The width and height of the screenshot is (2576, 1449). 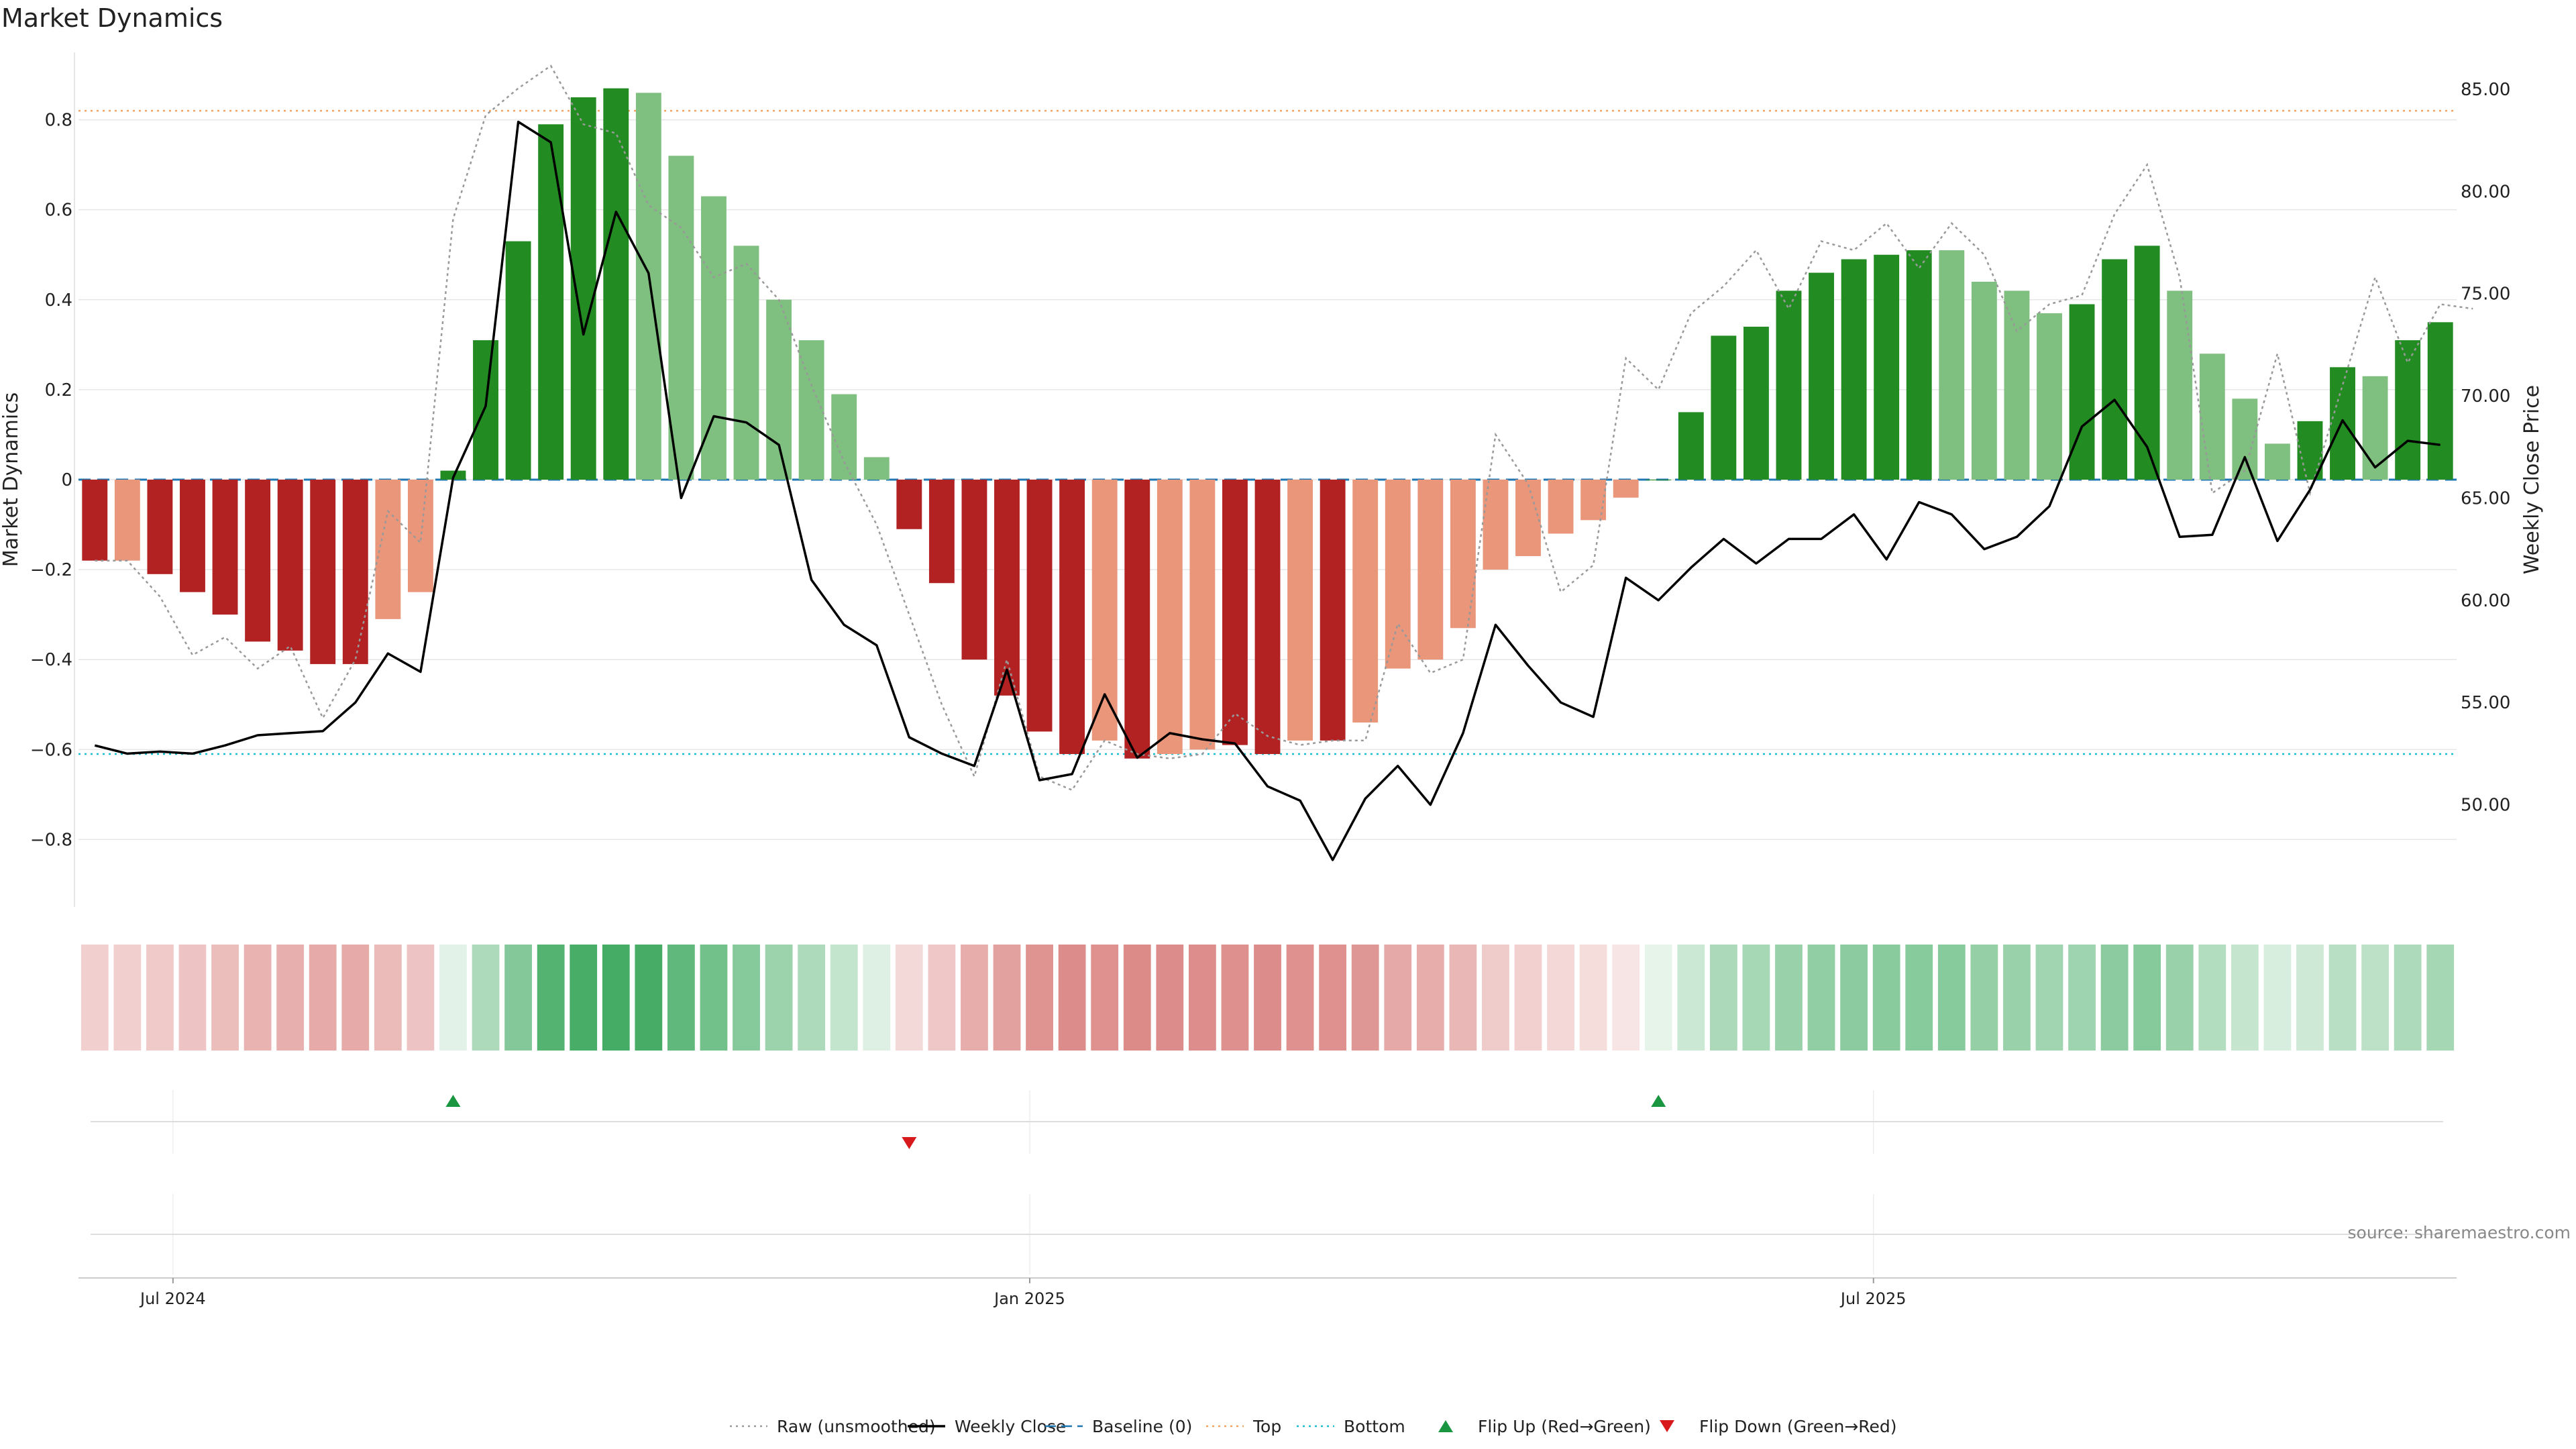 I want to click on legend-label: Top, so click(x=1266, y=1426).